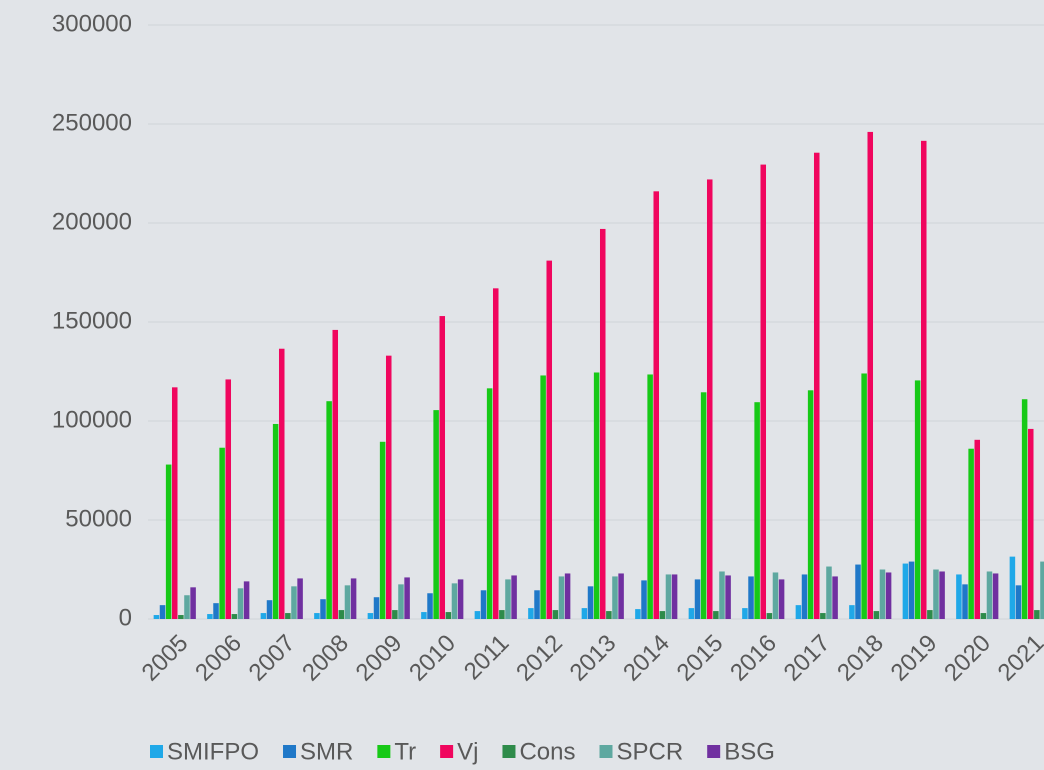 The height and width of the screenshot is (770, 1044). I want to click on x-tick-label: 2011, so click(487, 658).